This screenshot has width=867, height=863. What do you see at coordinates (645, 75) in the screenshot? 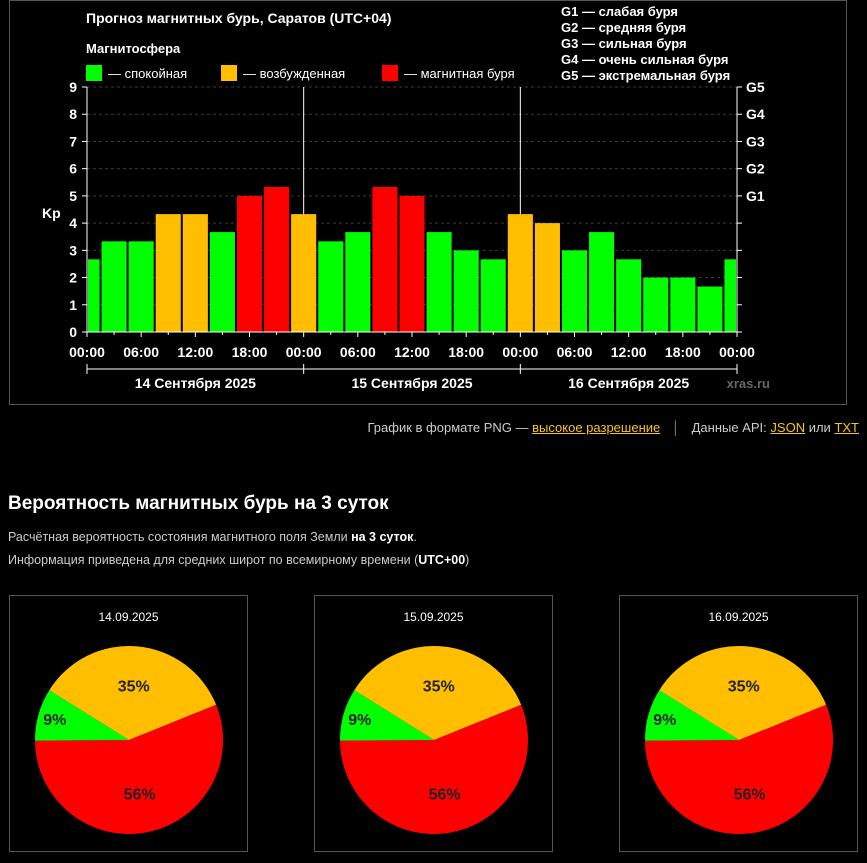
I see `g-legend-item: G5 — экстремальная буря` at bounding box center [645, 75].